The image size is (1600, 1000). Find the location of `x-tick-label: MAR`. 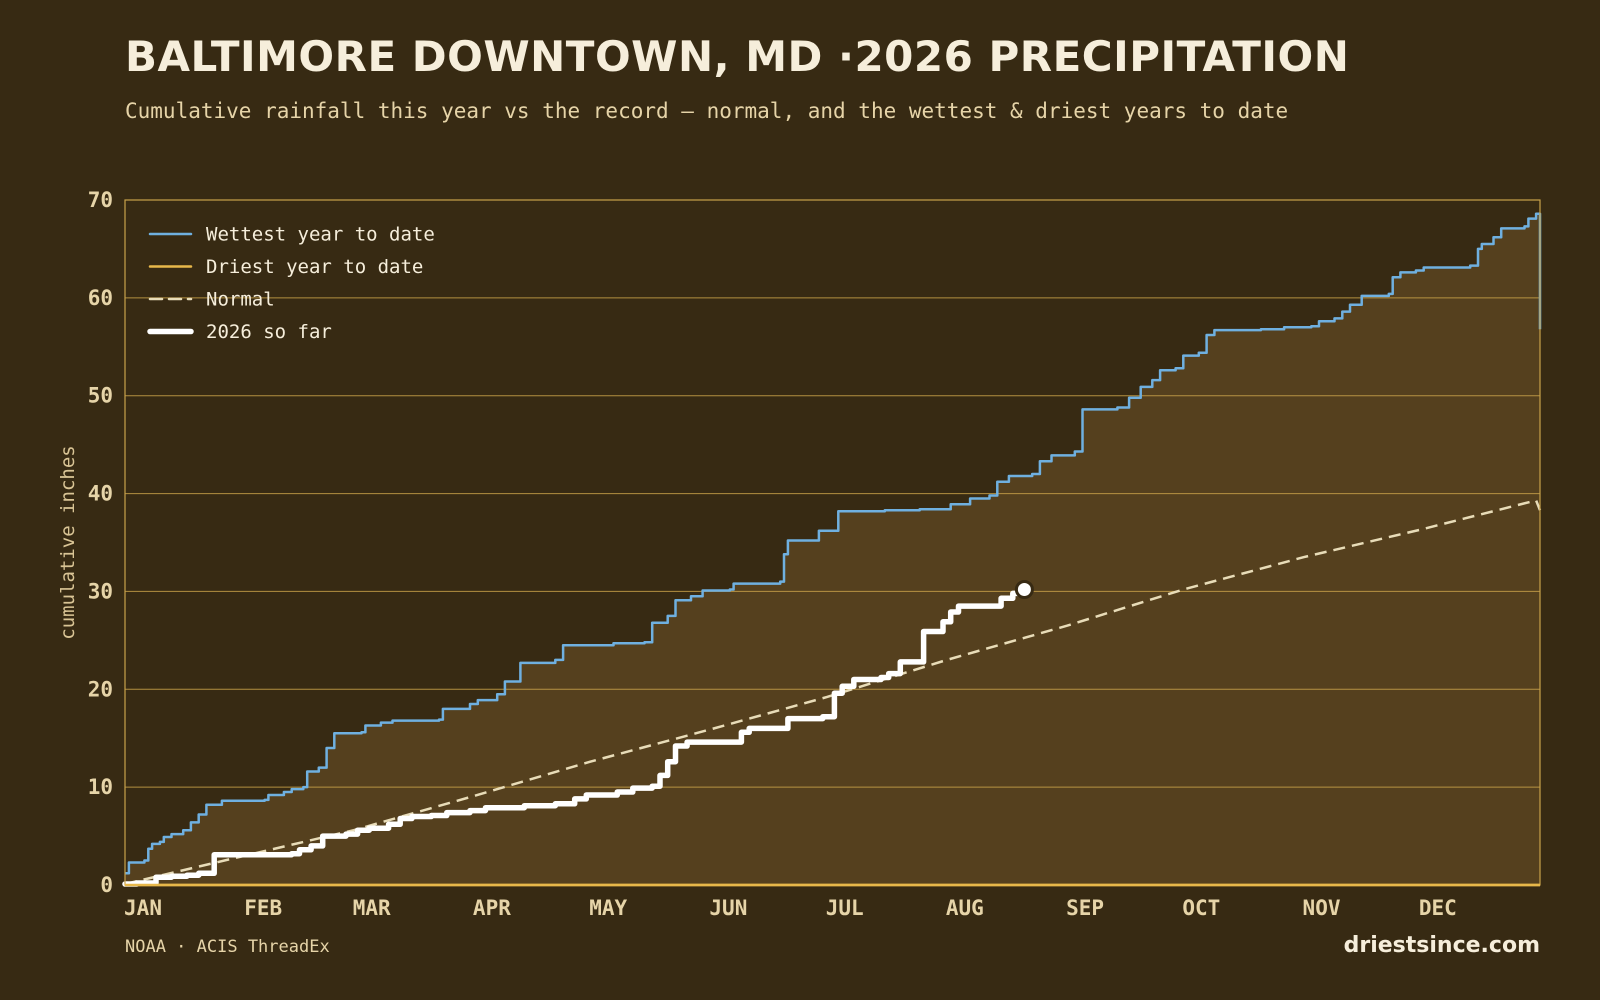

x-tick-label: MAR is located at coordinates (372, 908).